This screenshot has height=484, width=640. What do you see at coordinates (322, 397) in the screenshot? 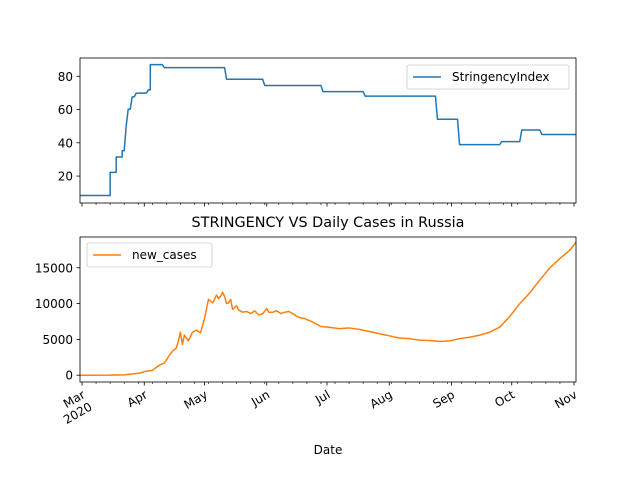
I see `x-tick-label: Jul` at bounding box center [322, 397].